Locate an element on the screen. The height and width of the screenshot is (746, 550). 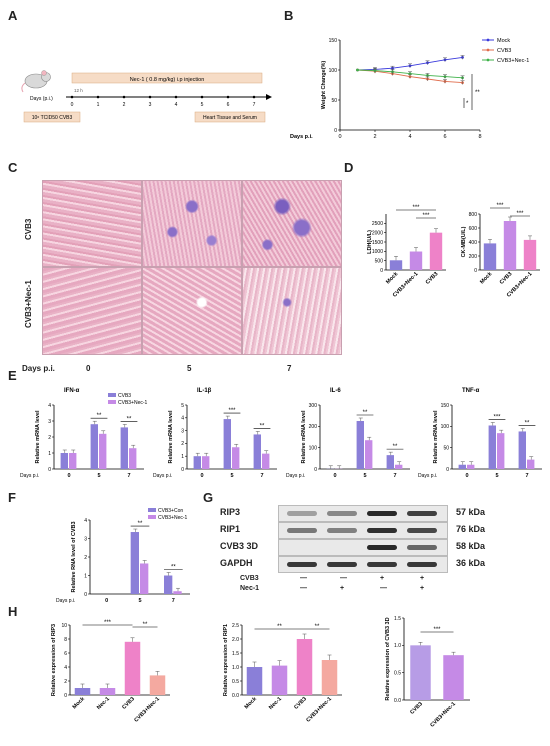
histology-day-7: 7 is located at coordinates (289, 368).